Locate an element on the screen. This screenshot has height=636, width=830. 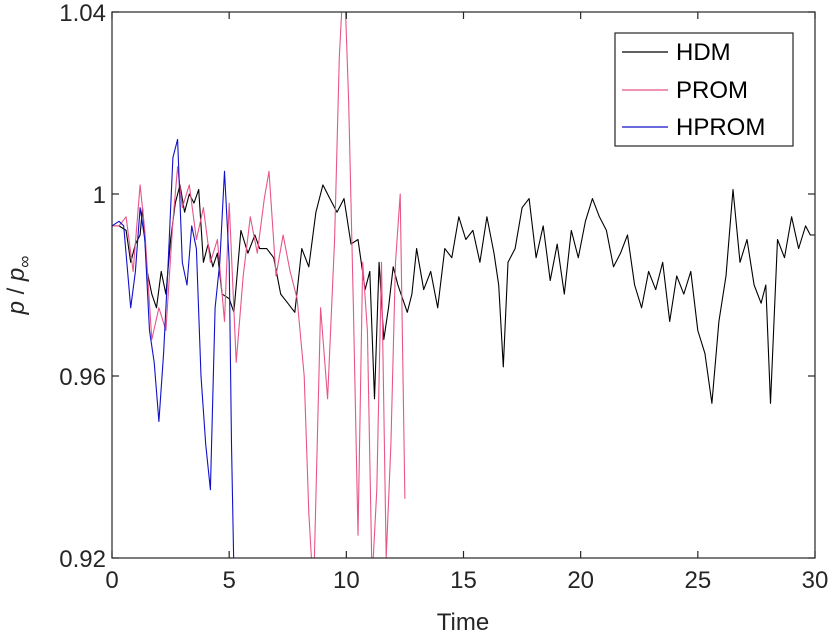
x-axis-label: Time is located at coordinates (463, 622).